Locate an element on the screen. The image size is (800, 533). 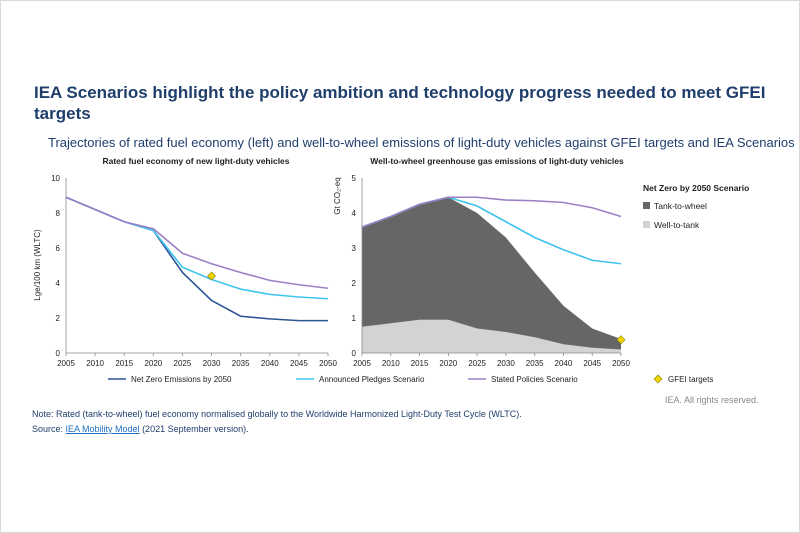
right-x-tick-label: 2020 is located at coordinates (448, 363).